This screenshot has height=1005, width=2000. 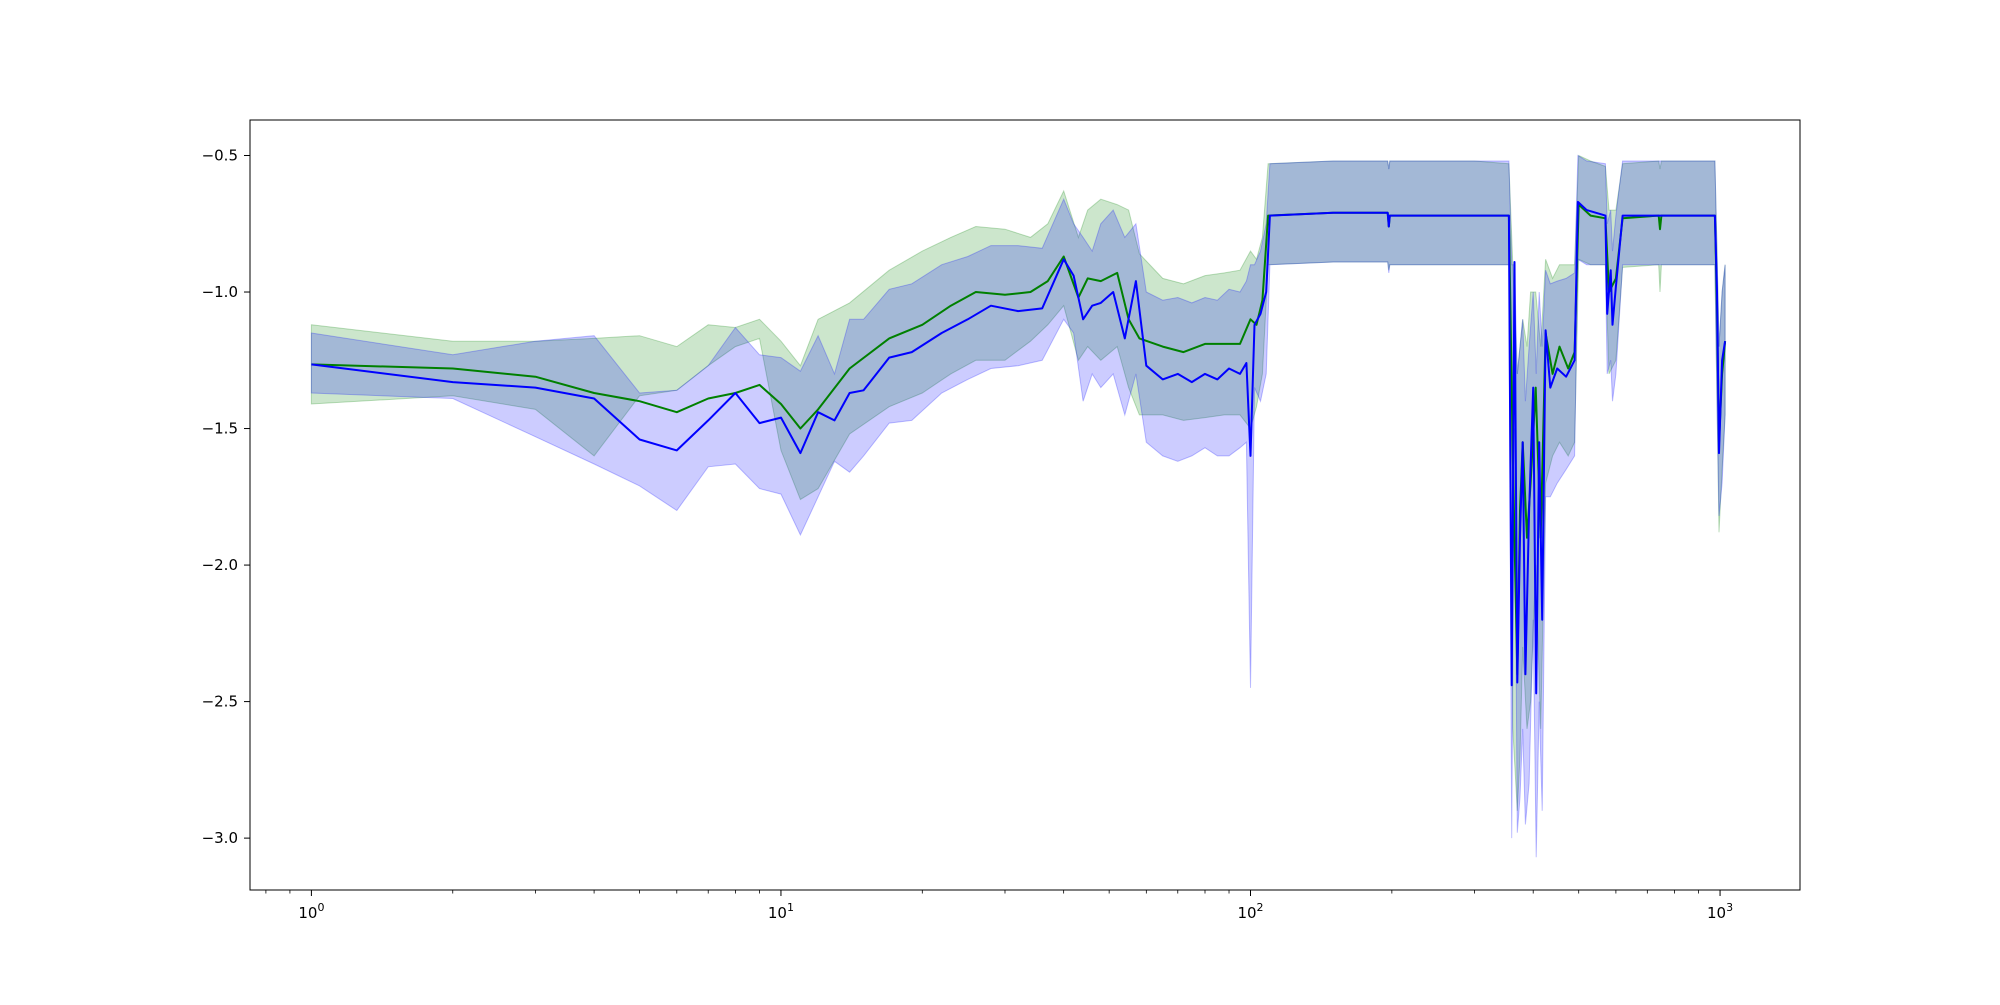 What do you see at coordinates (226, 496) in the screenshot?
I see `y-axis: −0.5 −1.0 −1.5 −2.0 −2.5 −3.0` at bounding box center [226, 496].